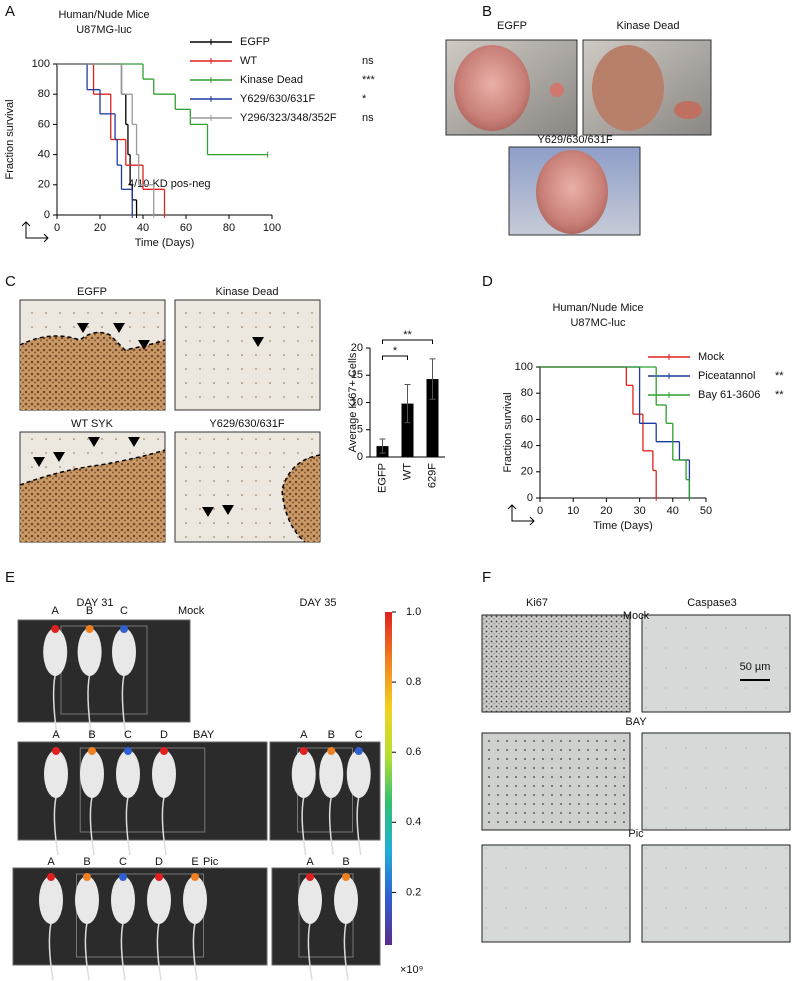  I want to click on axis-arrows, so click(521, 515).